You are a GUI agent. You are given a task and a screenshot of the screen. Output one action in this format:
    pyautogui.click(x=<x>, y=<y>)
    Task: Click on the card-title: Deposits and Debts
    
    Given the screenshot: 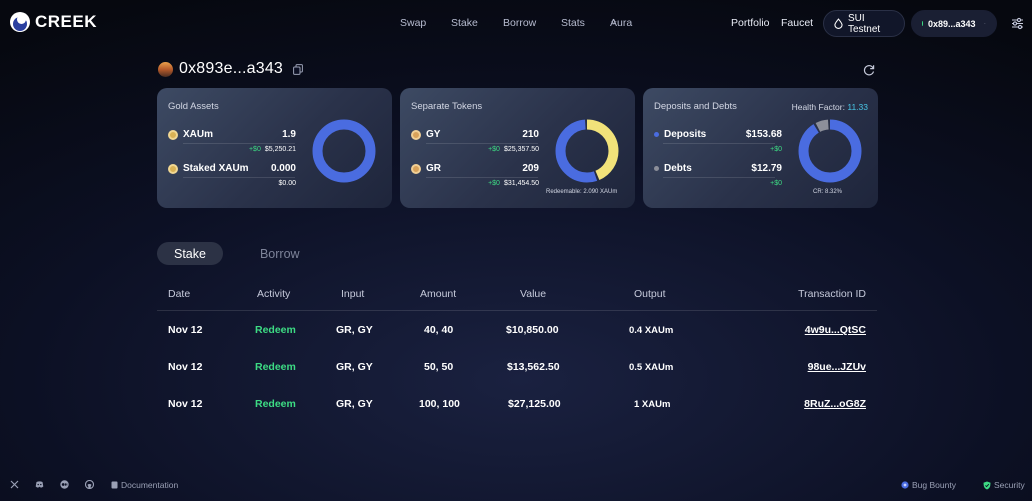 What is the action you would take?
    pyautogui.click(x=695, y=106)
    